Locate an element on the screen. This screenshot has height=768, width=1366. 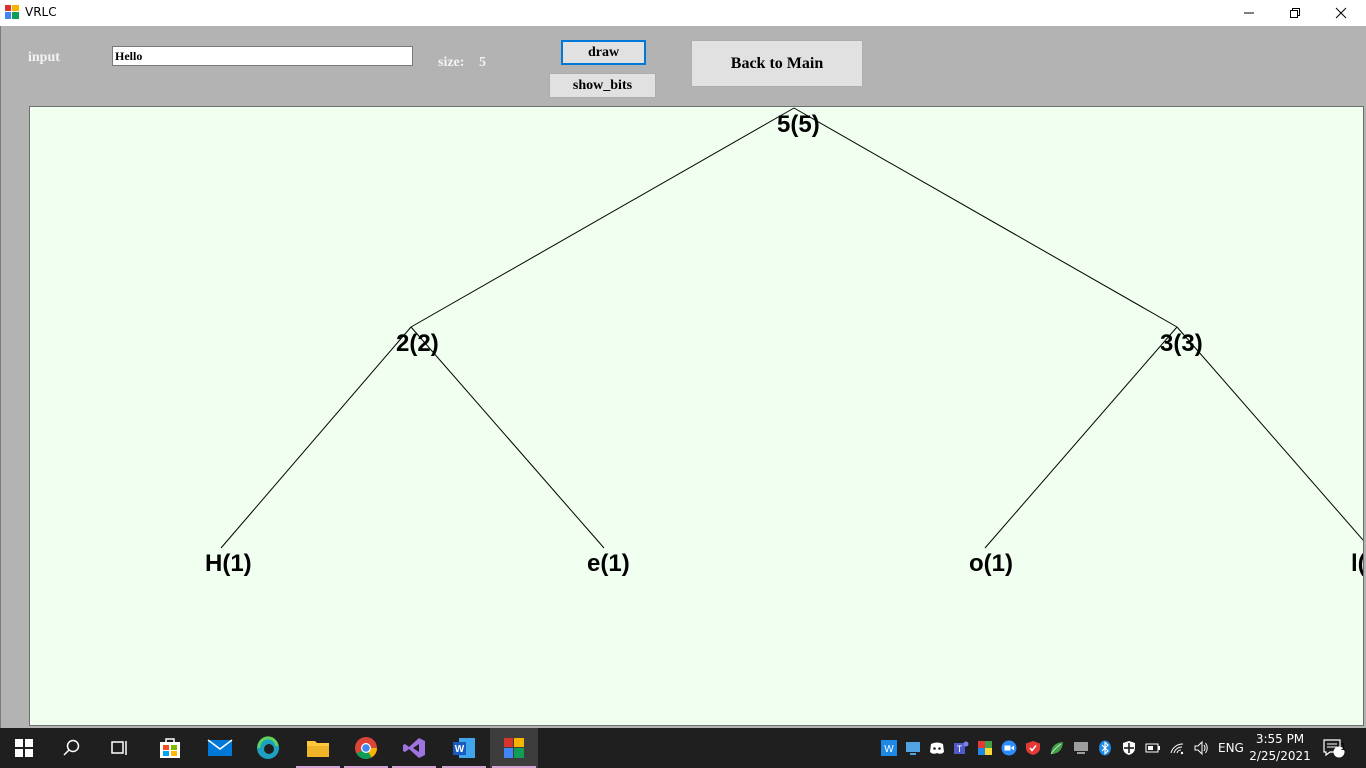
notification-center-button: 1 is located at coordinates (1334, 748).